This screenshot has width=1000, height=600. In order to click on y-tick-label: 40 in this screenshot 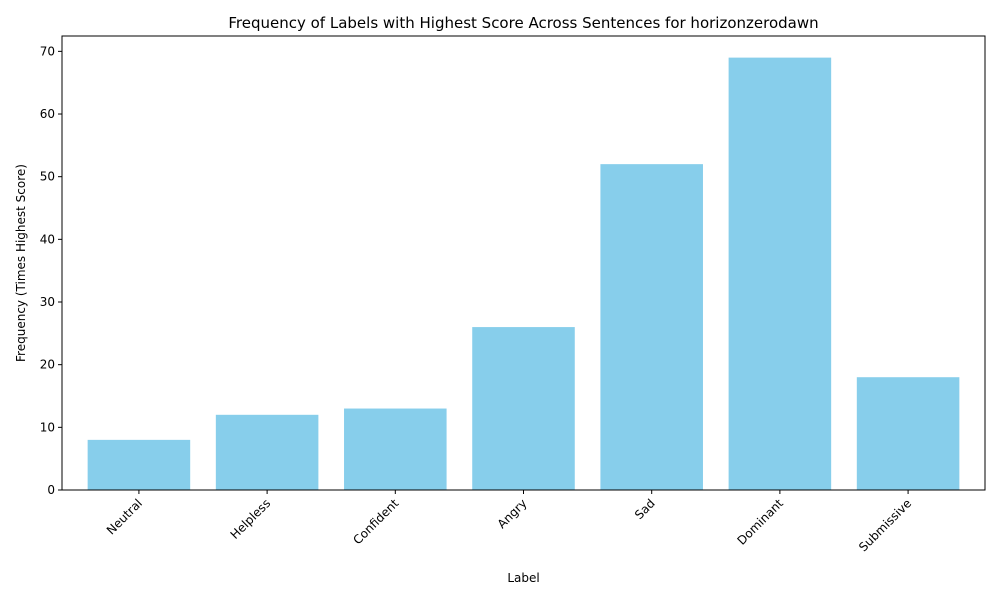, I will do `click(47, 239)`.